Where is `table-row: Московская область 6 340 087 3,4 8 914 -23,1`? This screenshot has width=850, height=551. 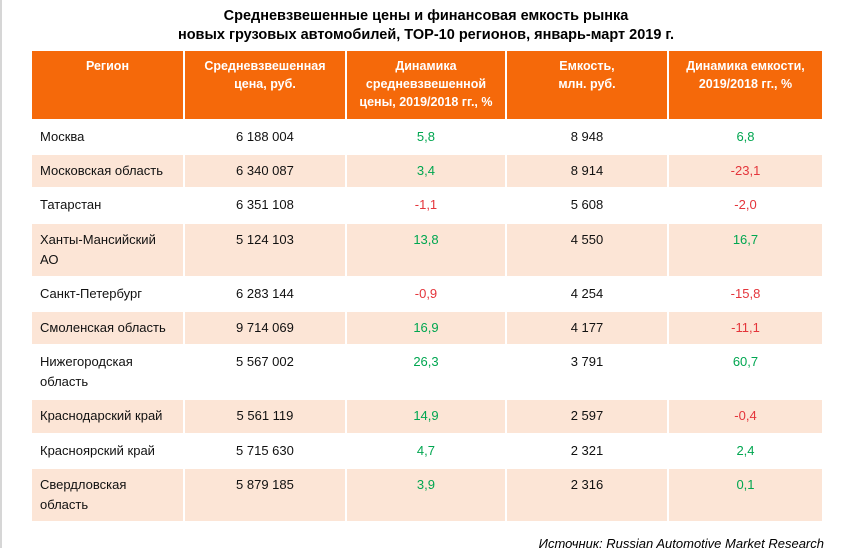 table-row: Московская область 6 340 087 3,4 8 914 -23,1 is located at coordinates (427, 171).